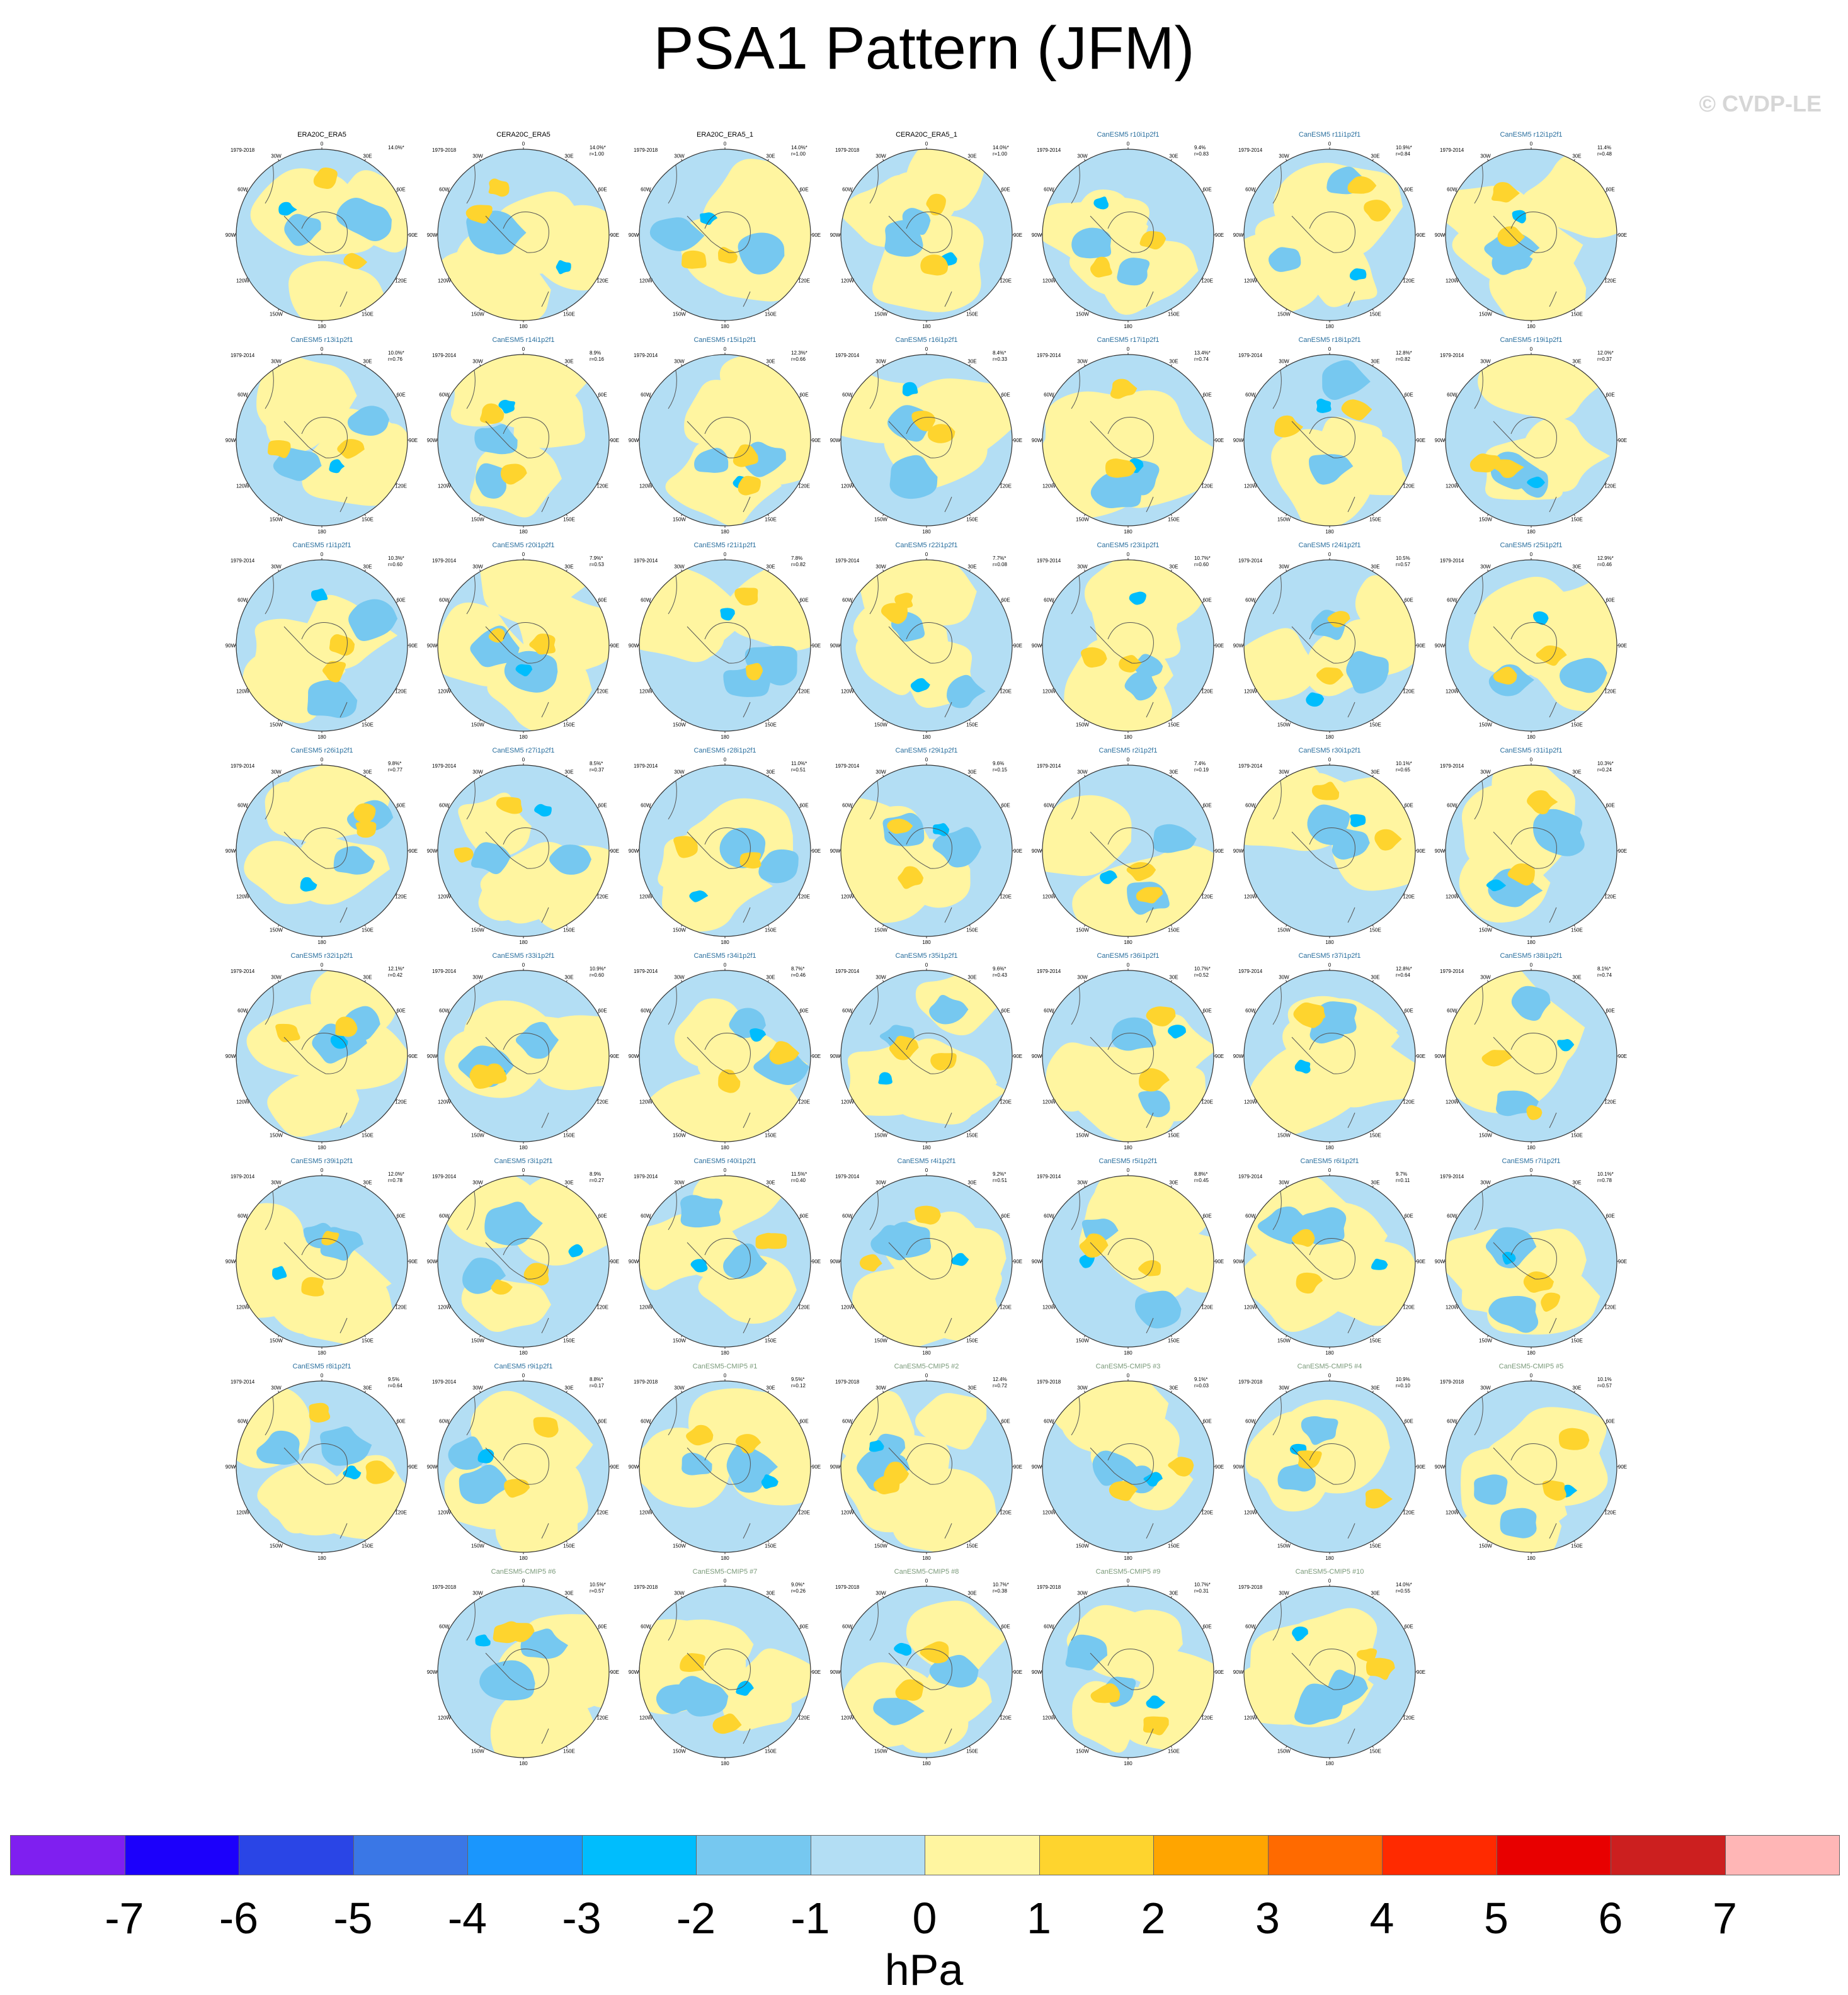 The height and width of the screenshot is (1995, 1848). Describe the element at coordinates (799, 353) in the screenshot. I see `panel-variance: 12.3%*` at that location.